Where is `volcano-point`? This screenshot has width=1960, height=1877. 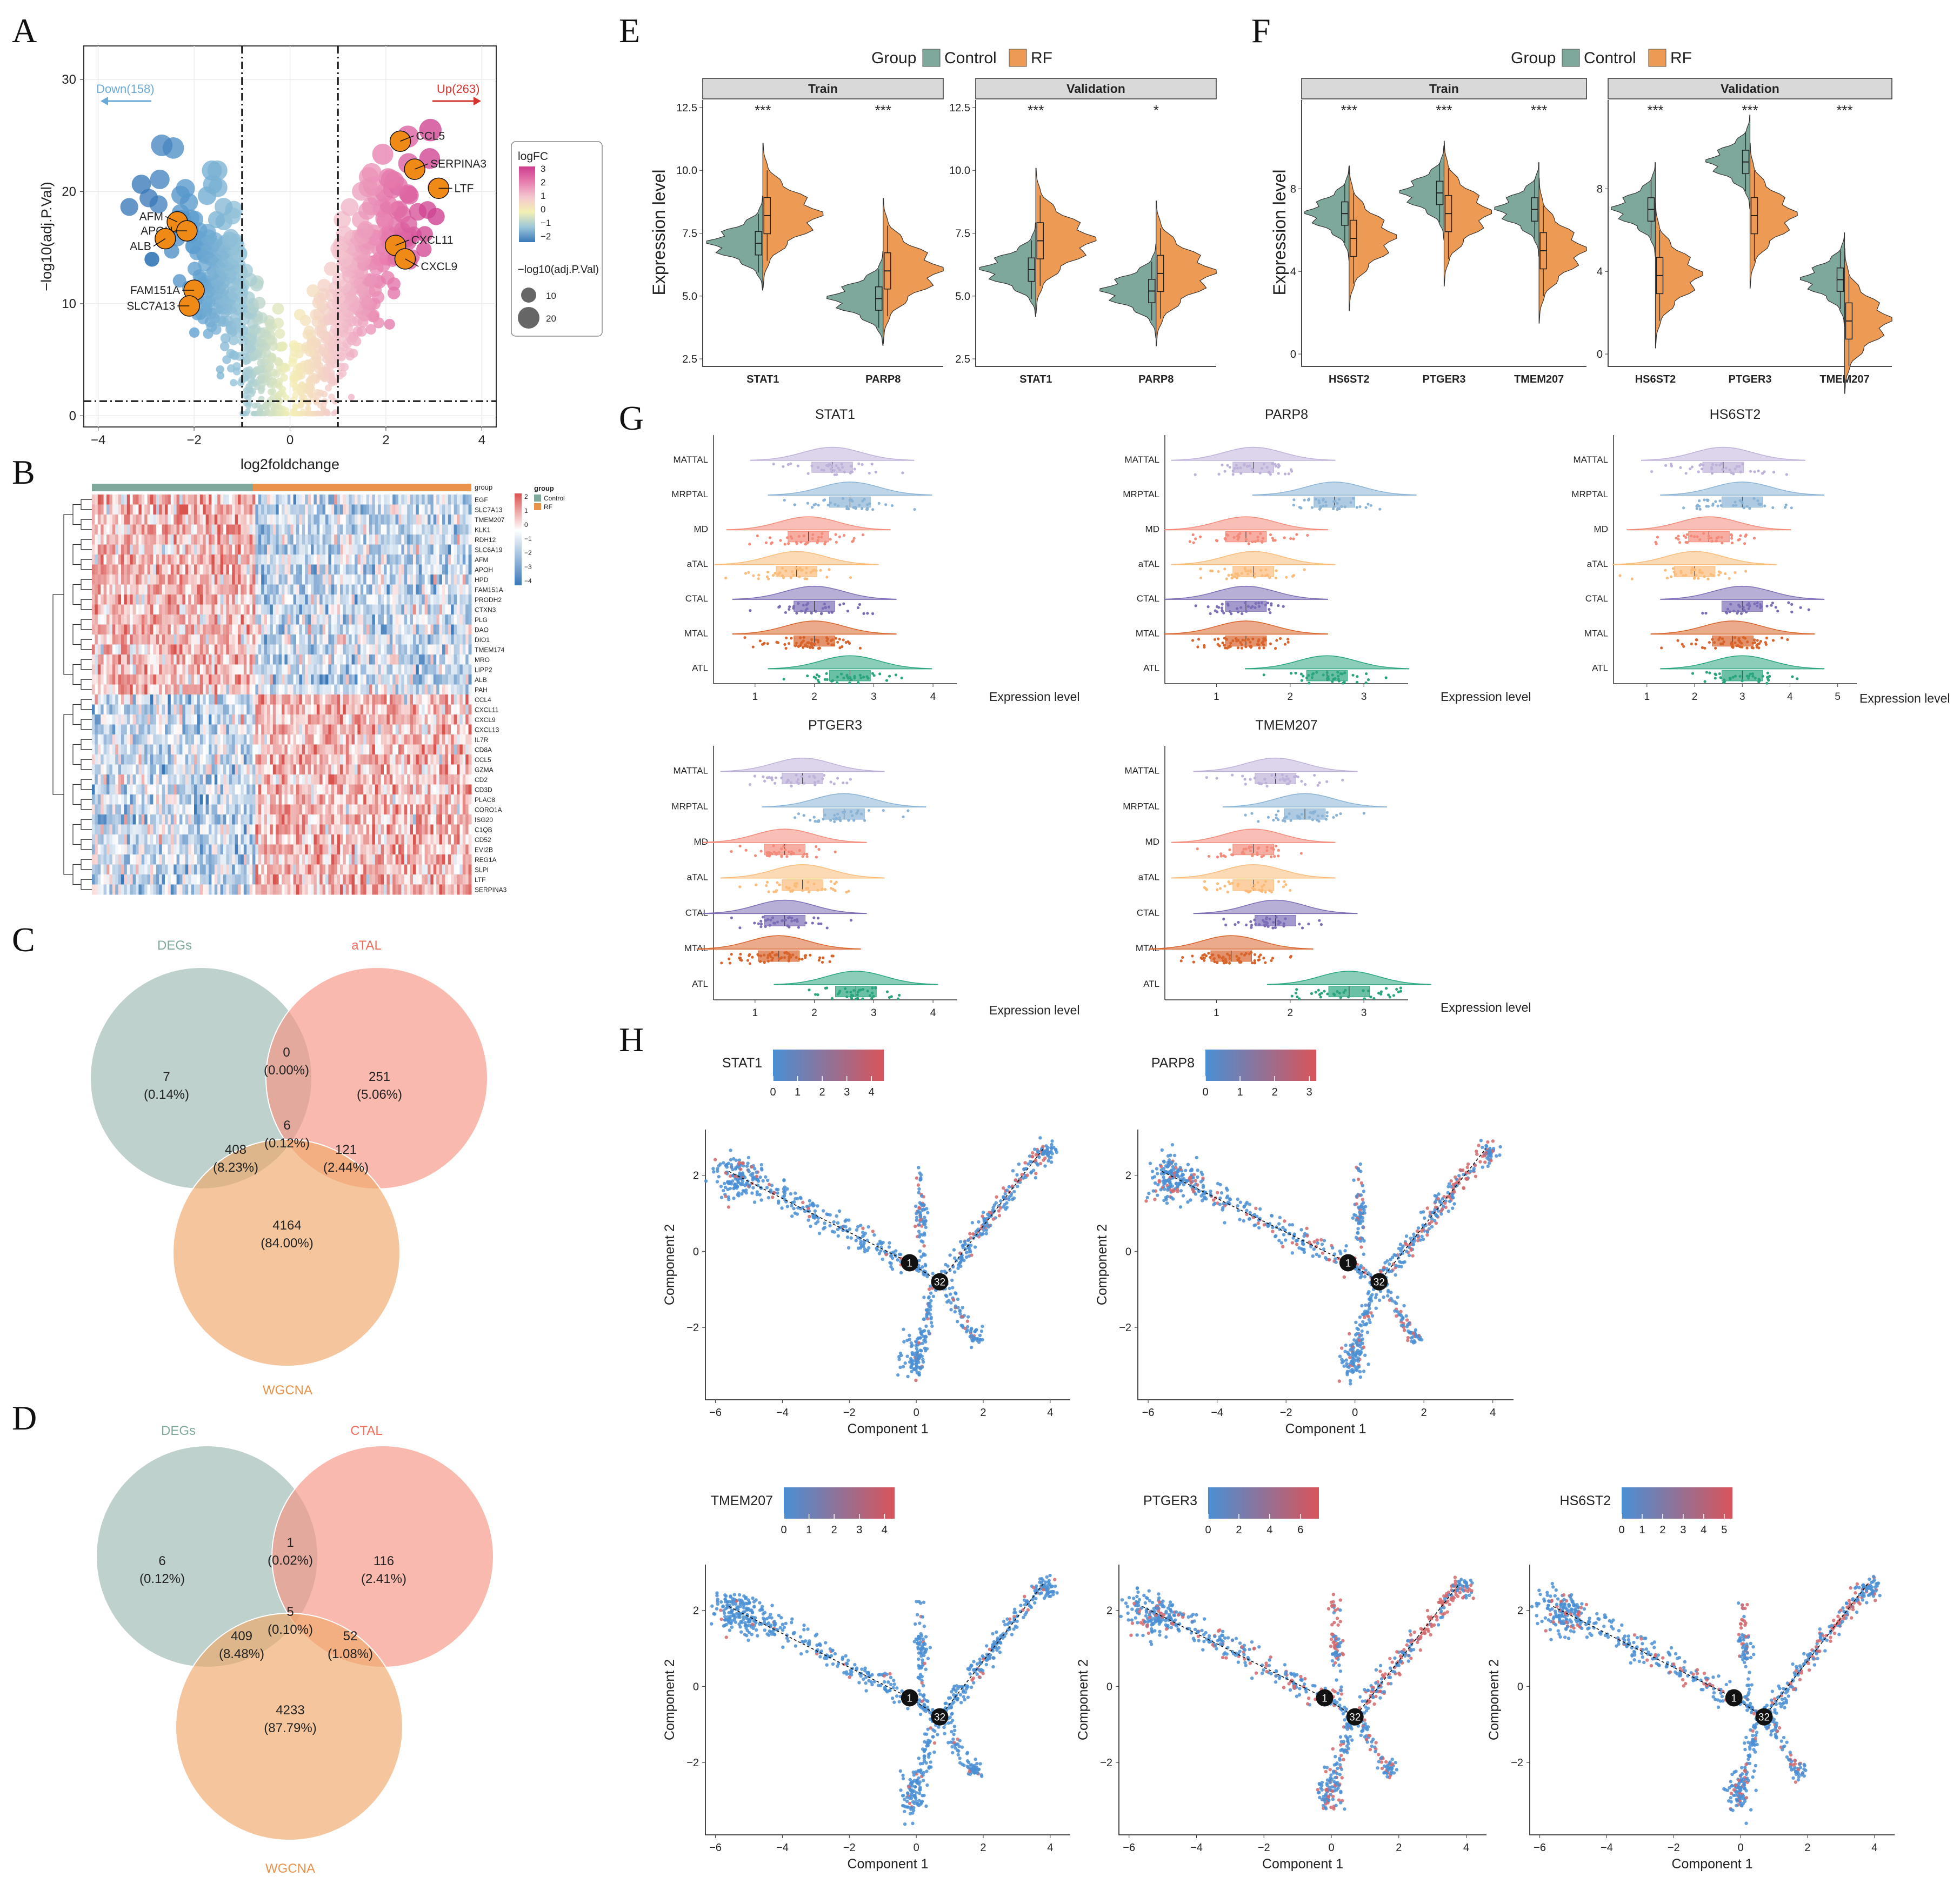
volcano-point is located at coordinates (351, 396).